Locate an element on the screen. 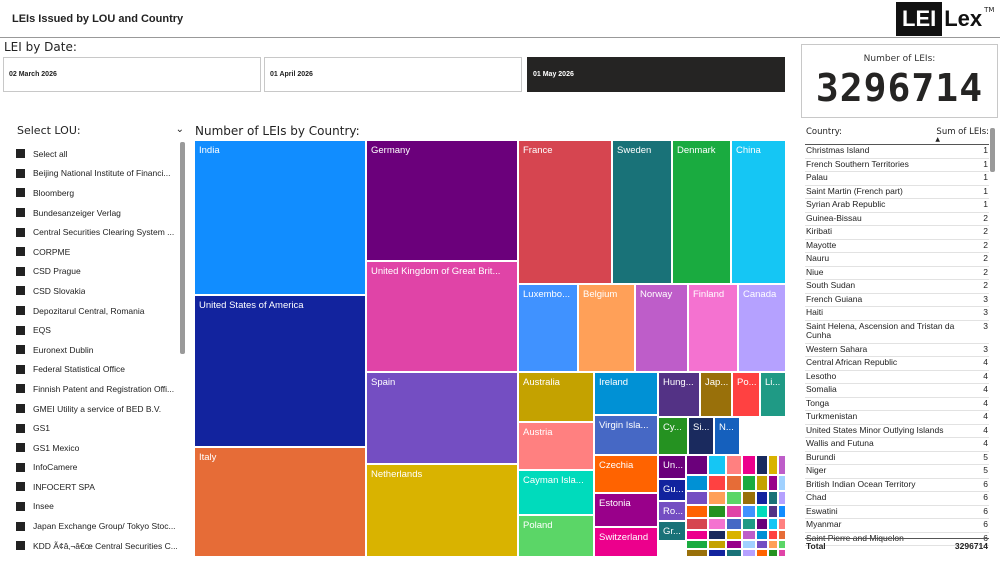  lou-option: Bloomberg is located at coordinates (98, 193).